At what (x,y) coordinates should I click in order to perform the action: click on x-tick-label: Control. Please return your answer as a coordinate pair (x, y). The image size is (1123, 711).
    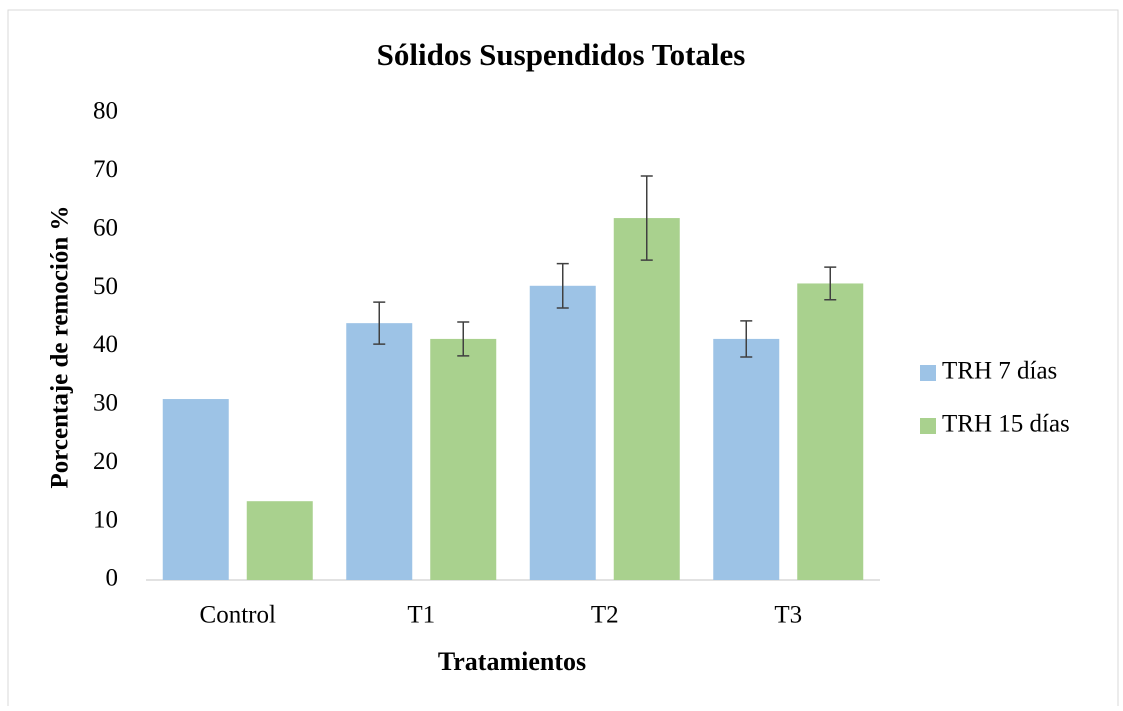
    Looking at the image, I should click on (238, 615).